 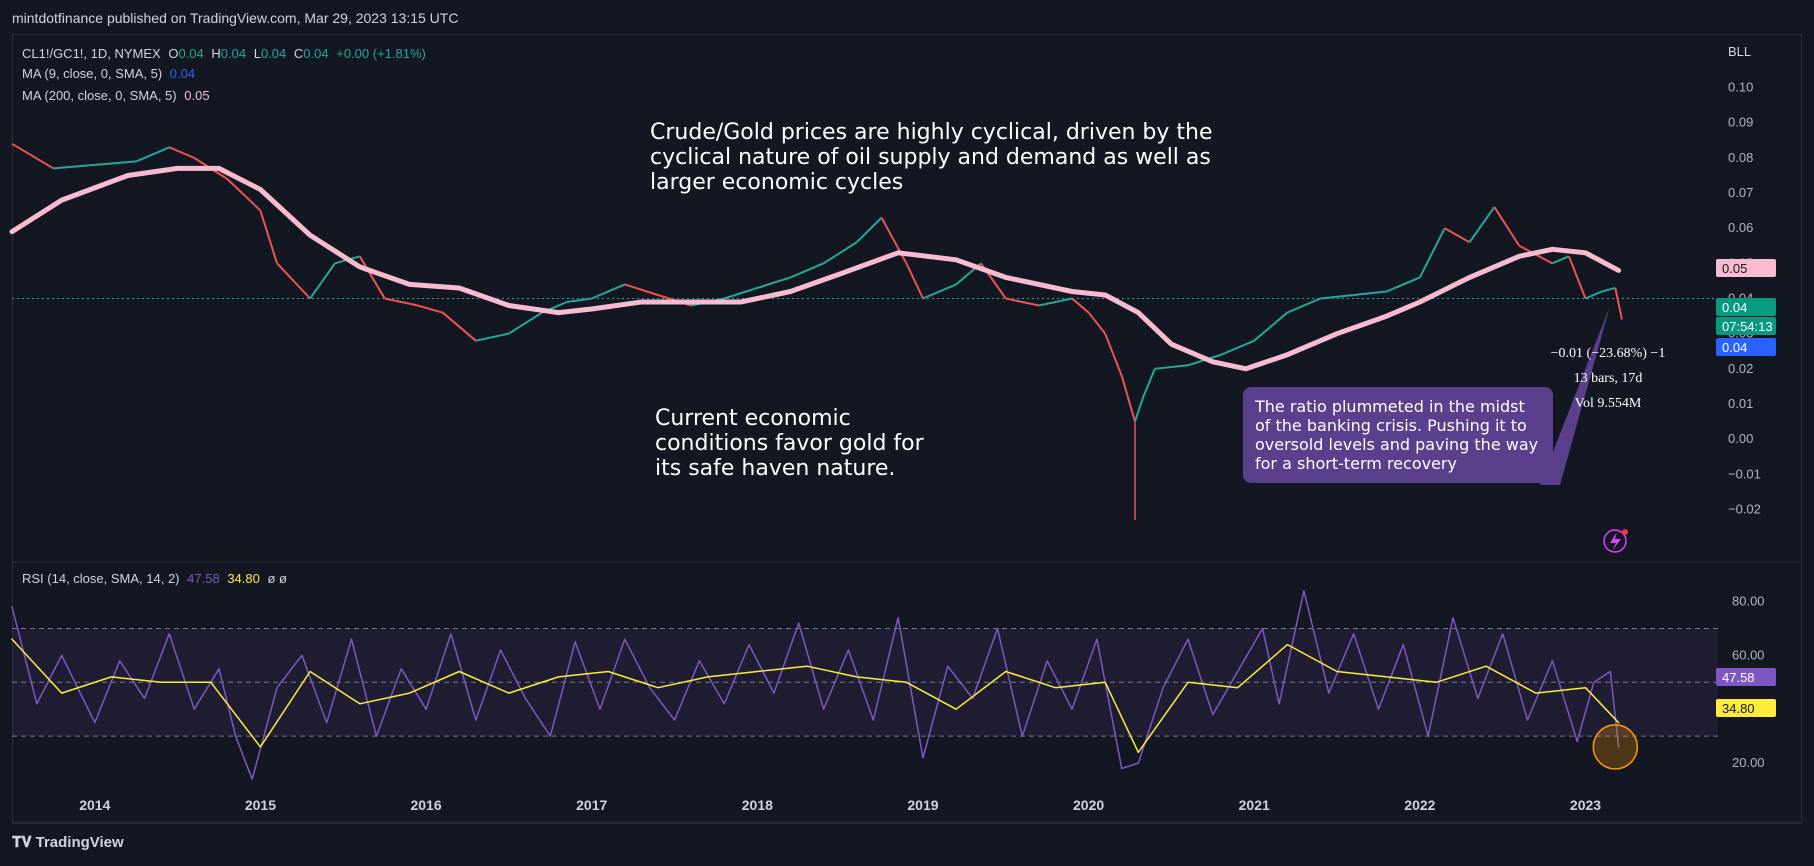 What do you see at coordinates (203, 578) in the screenshot?
I see `rsi-value: 47.58` at bounding box center [203, 578].